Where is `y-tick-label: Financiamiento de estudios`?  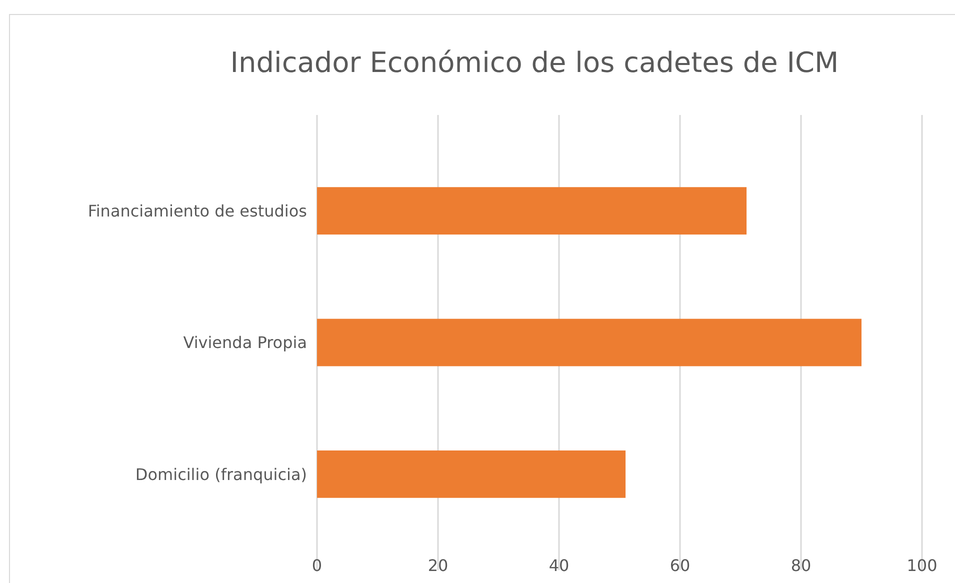
y-tick-label: Financiamiento de estudios is located at coordinates (197, 210).